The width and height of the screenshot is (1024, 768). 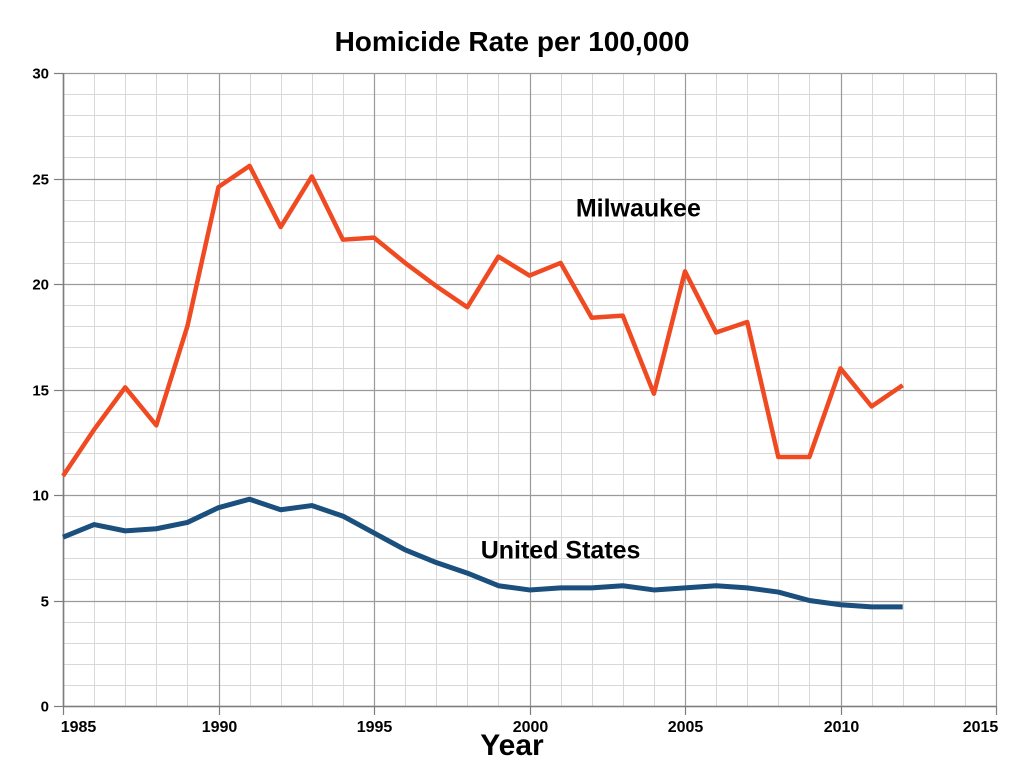 What do you see at coordinates (638, 208) in the screenshot?
I see `series-label-milwaukee: Milwaukee` at bounding box center [638, 208].